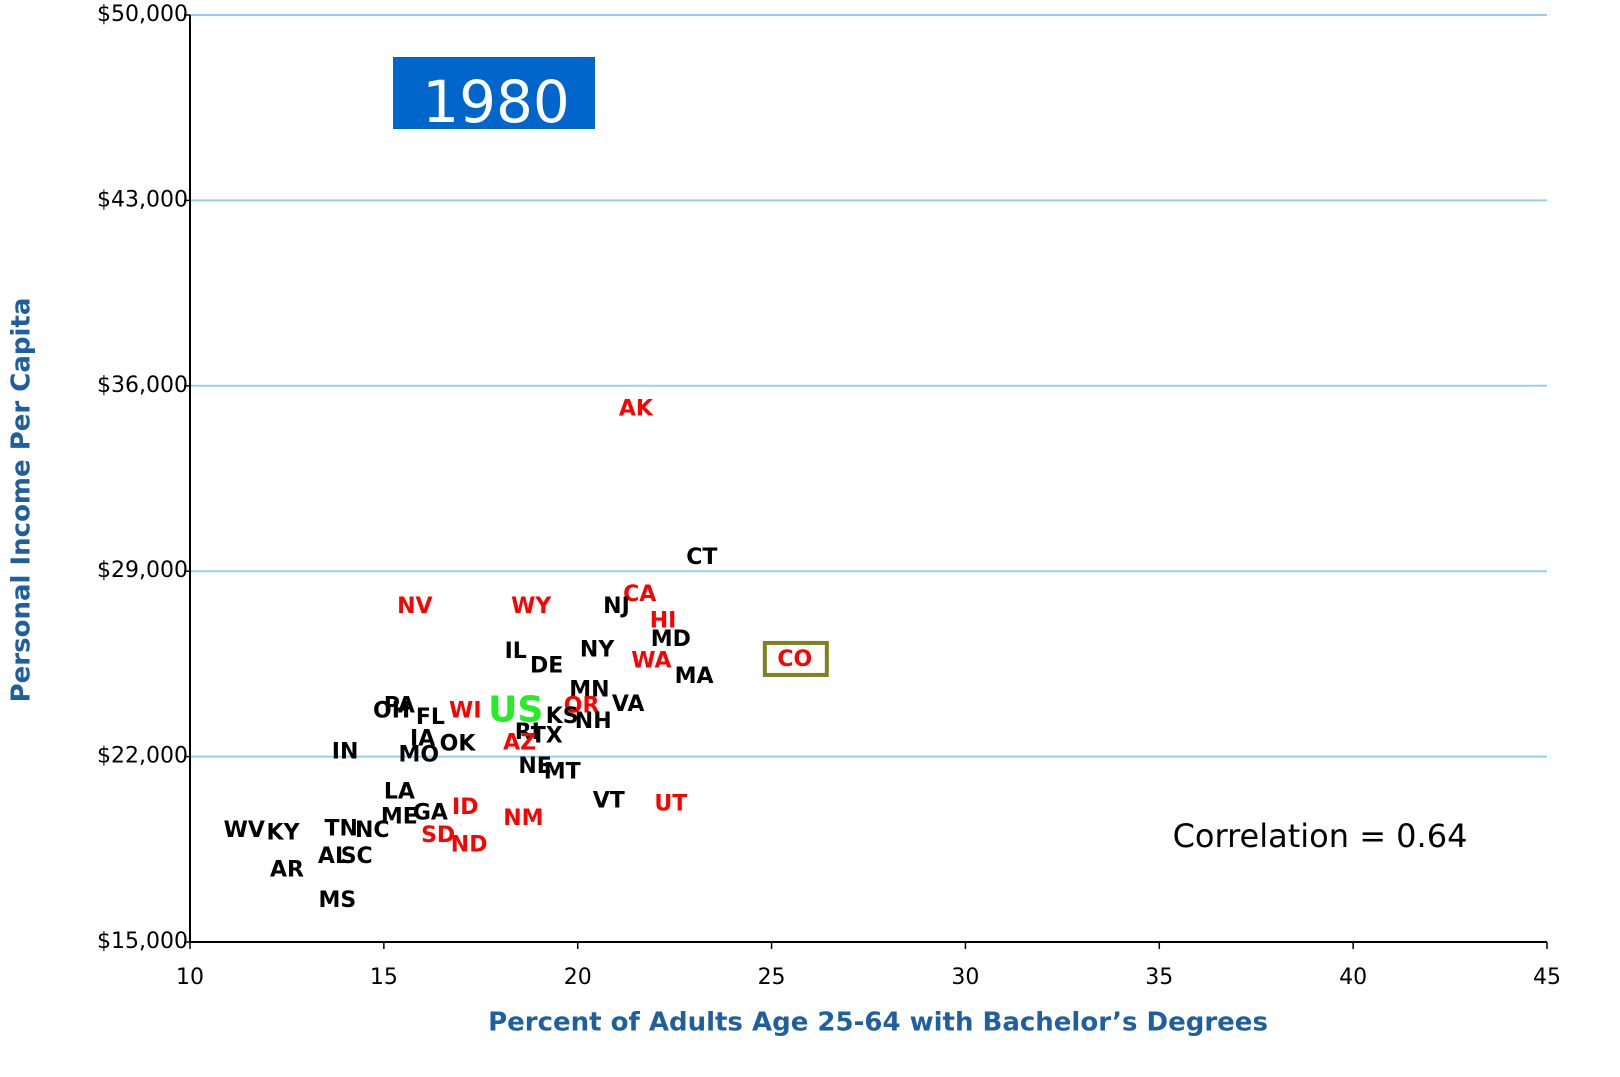 This screenshot has height=1077, width=1620. What do you see at coordinates (701, 557) in the screenshot?
I see `state-label: CT` at bounding box center [701, 557].